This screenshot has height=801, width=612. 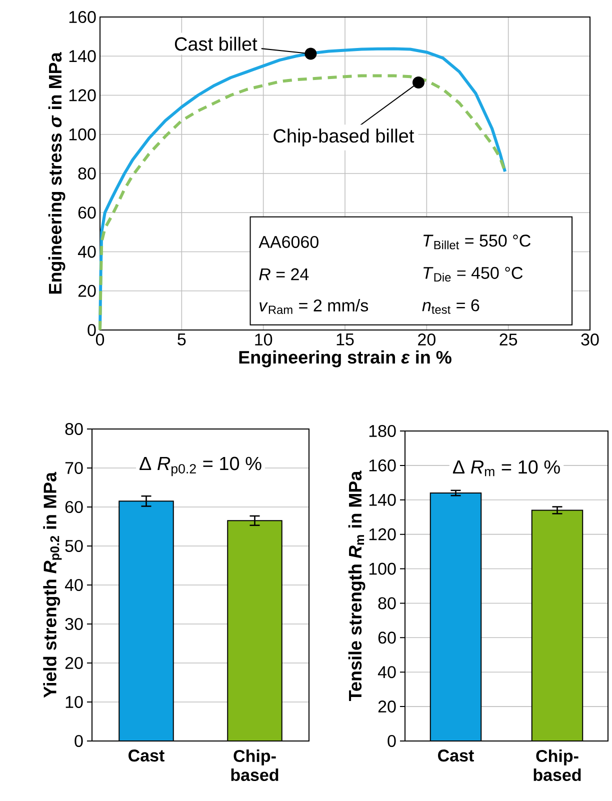 I want to click on y-axis-title: Yield strength R$_{p0.2}$ in MPa, so click(x=52, y=585).